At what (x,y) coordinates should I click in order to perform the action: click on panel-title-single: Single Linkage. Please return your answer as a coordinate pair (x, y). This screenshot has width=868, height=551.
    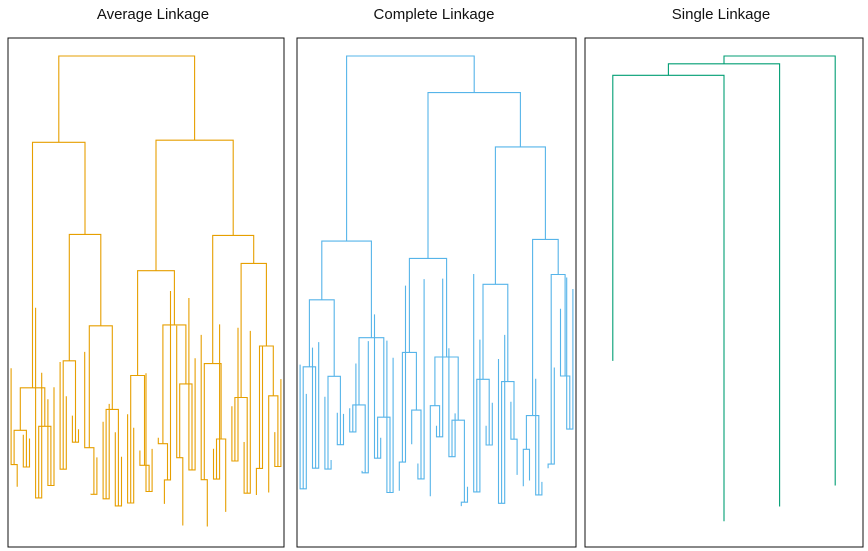
    Looking at the image, I should click on (721, 14).